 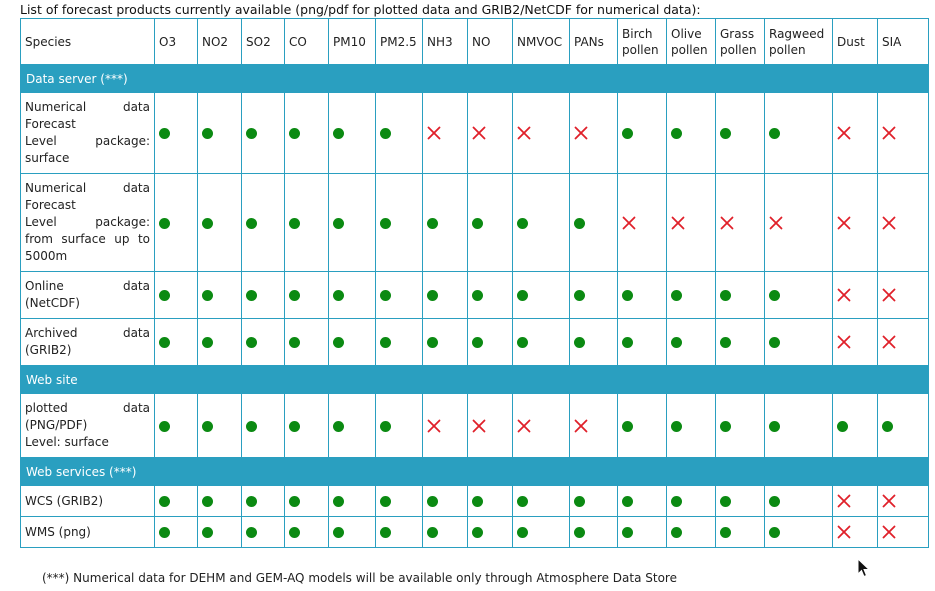 I want to click on section-title: Data server (***), so click(x=474, y=78).